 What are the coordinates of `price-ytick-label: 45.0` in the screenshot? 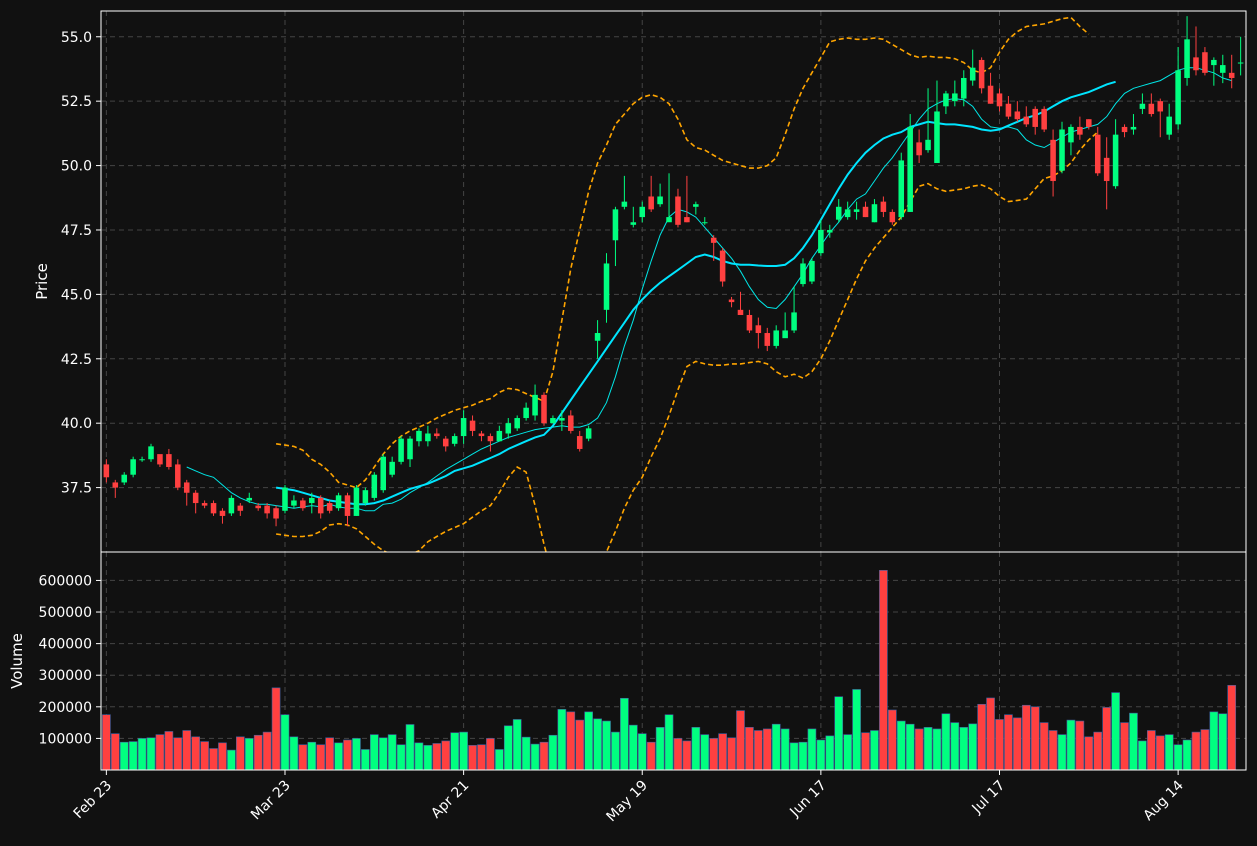 It's located at (76, 295).